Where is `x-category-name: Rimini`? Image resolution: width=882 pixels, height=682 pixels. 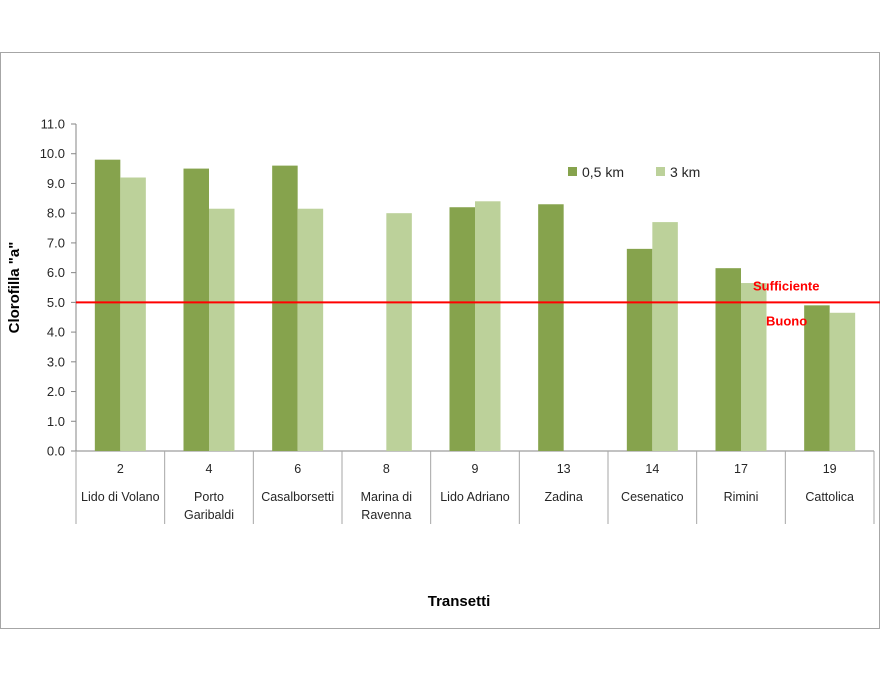 x-category-name: Rimini is located at coordinates (741, 497).